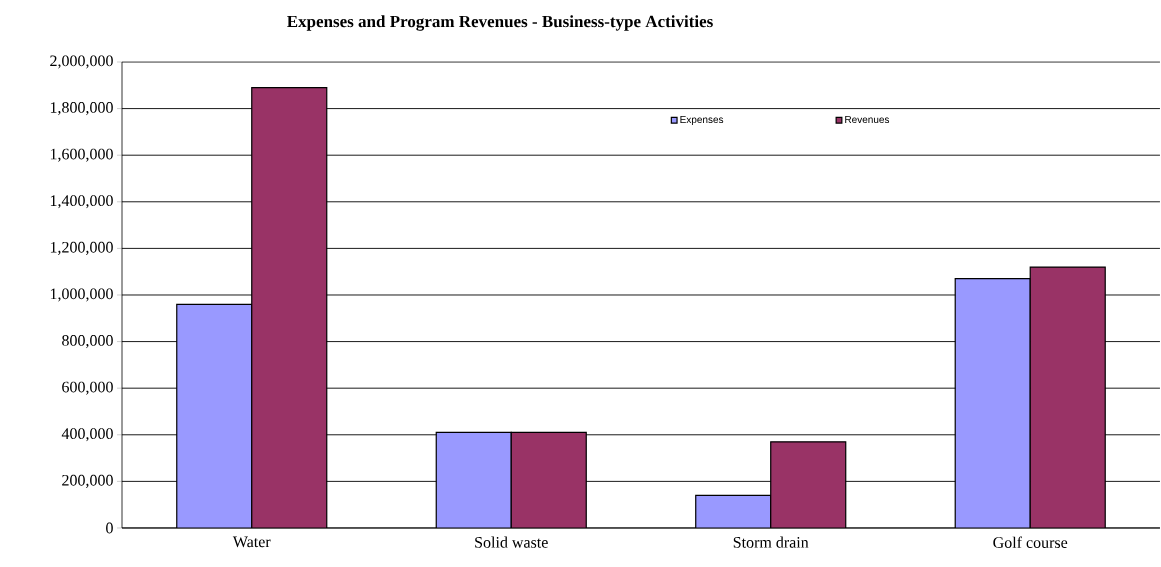 The height and width of the screenshot is (567, 1161). Describe the element at coordinates (251, 542) in the screenshot. I see `x-tick-label: Water` at that location.